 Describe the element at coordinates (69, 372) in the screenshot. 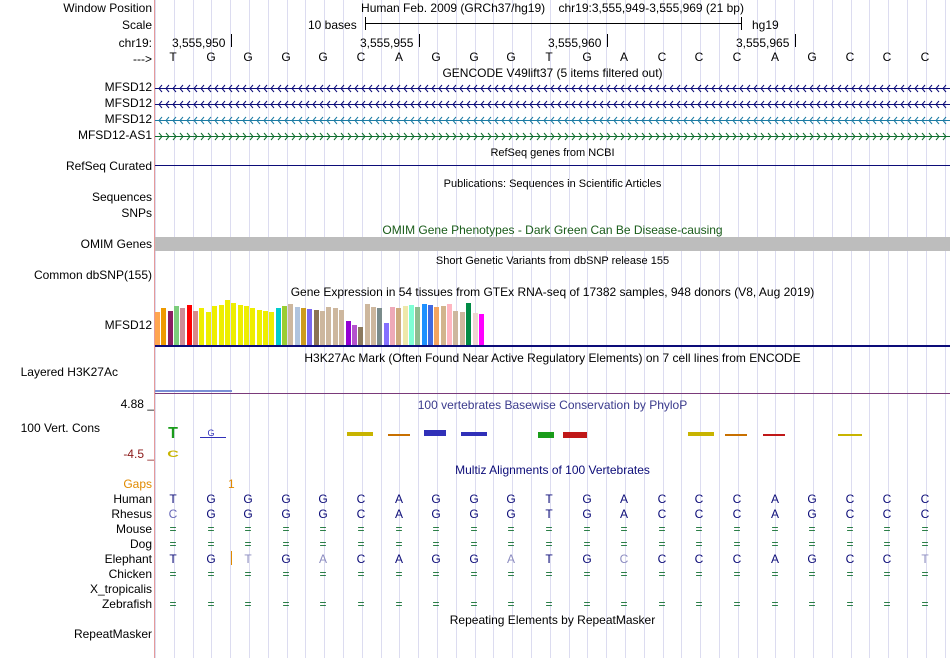

I see `h3k27ac-label: Layered H3K27Ac` at that location.